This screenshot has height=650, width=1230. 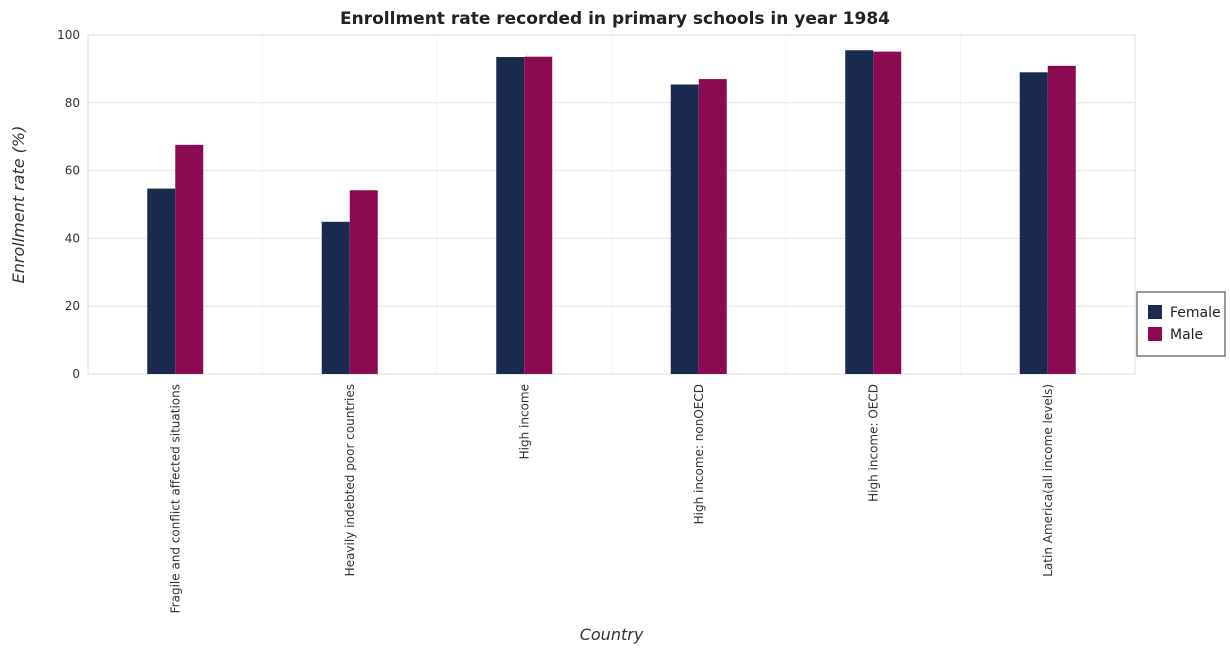 What do you see at coordinates (1186, 335) in the screenshot?
I see `legend-label-male: Male` at bounding box center [1186, 335].